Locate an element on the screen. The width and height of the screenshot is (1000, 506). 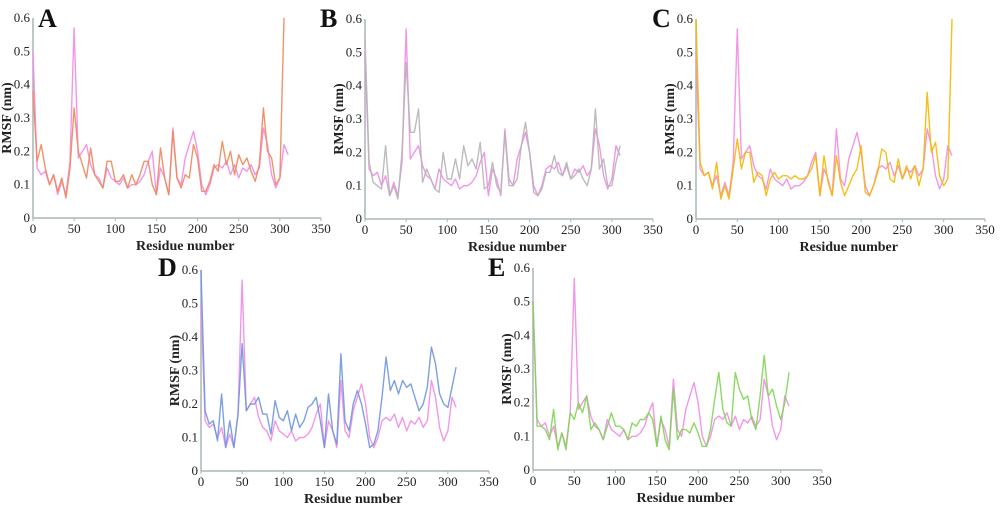
panel-letter: A is located at coordinates (47, 18).